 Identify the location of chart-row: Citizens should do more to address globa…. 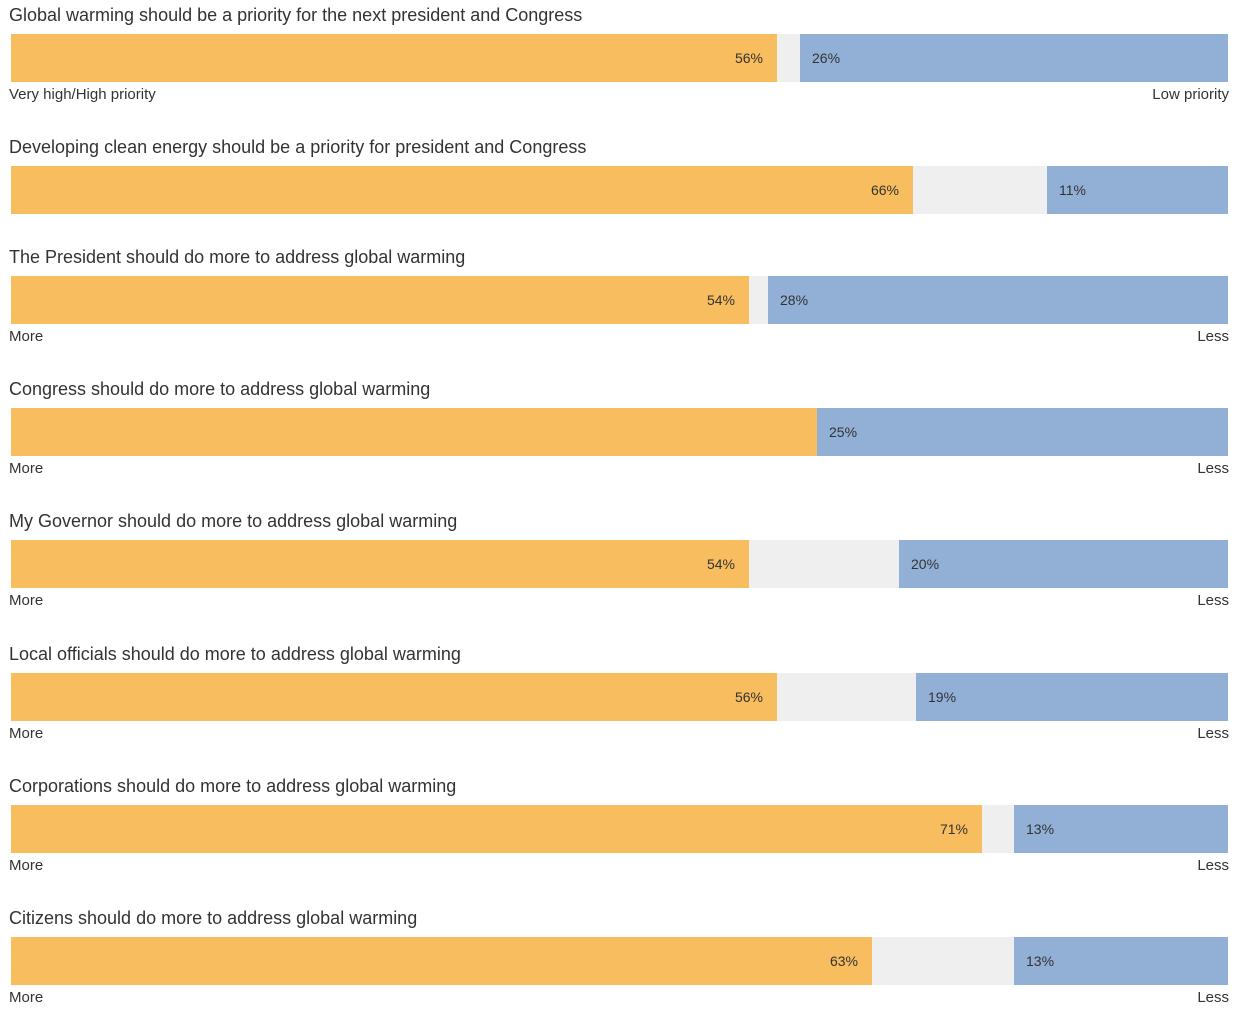
(620, 959).